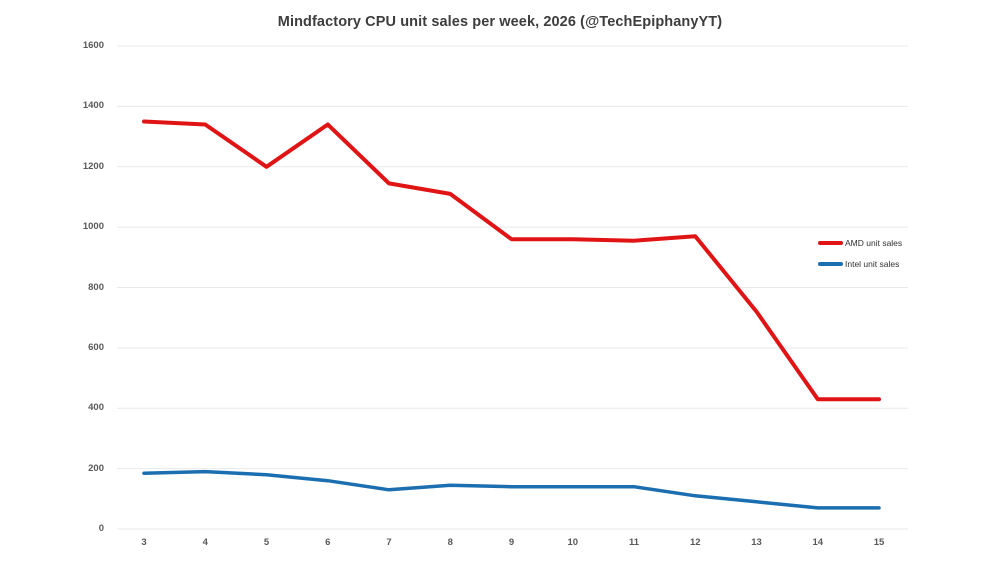 This screenshot has width=1000, height=562. I want to click on y-axis-tick-label: 0, so click(101, 528).